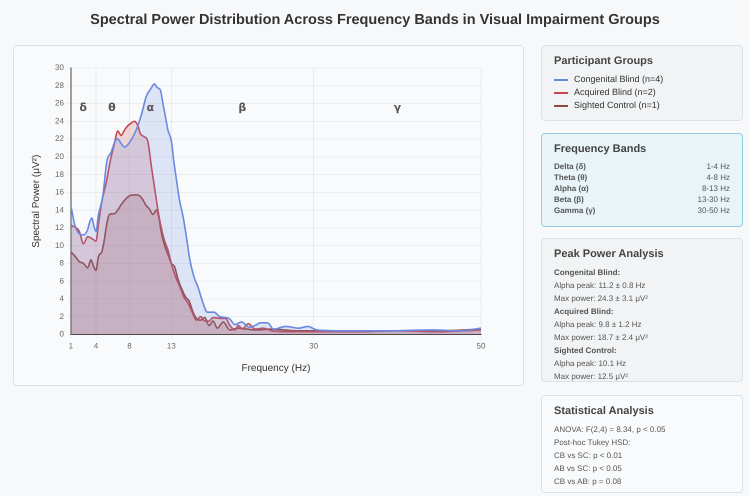 The width and height of the screenshot is (750, 496). Describe the element at coordinates (588, 469) in the screenshot. I see `text: AB vs SC: p < 0.05` at that location.